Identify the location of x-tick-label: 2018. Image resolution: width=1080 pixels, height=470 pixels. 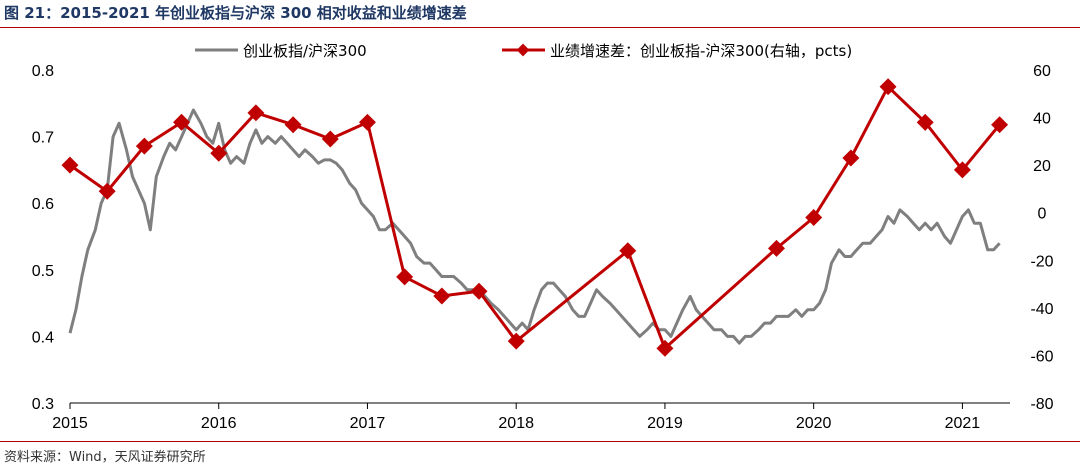
(516, 423).